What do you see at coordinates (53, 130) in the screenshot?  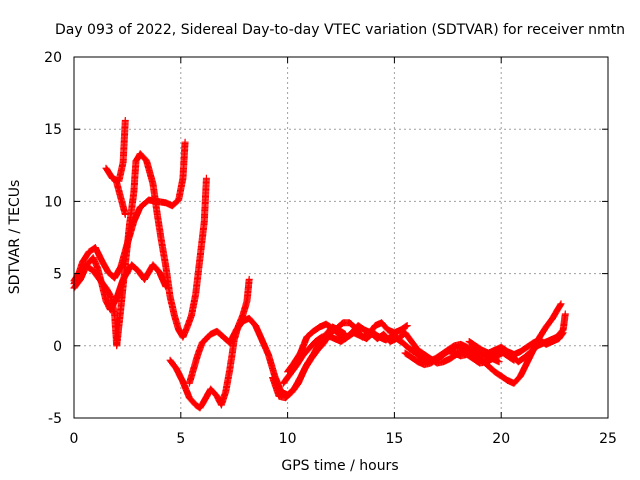 I see `y-tick-label: 15` at bounding box center [53, 130].